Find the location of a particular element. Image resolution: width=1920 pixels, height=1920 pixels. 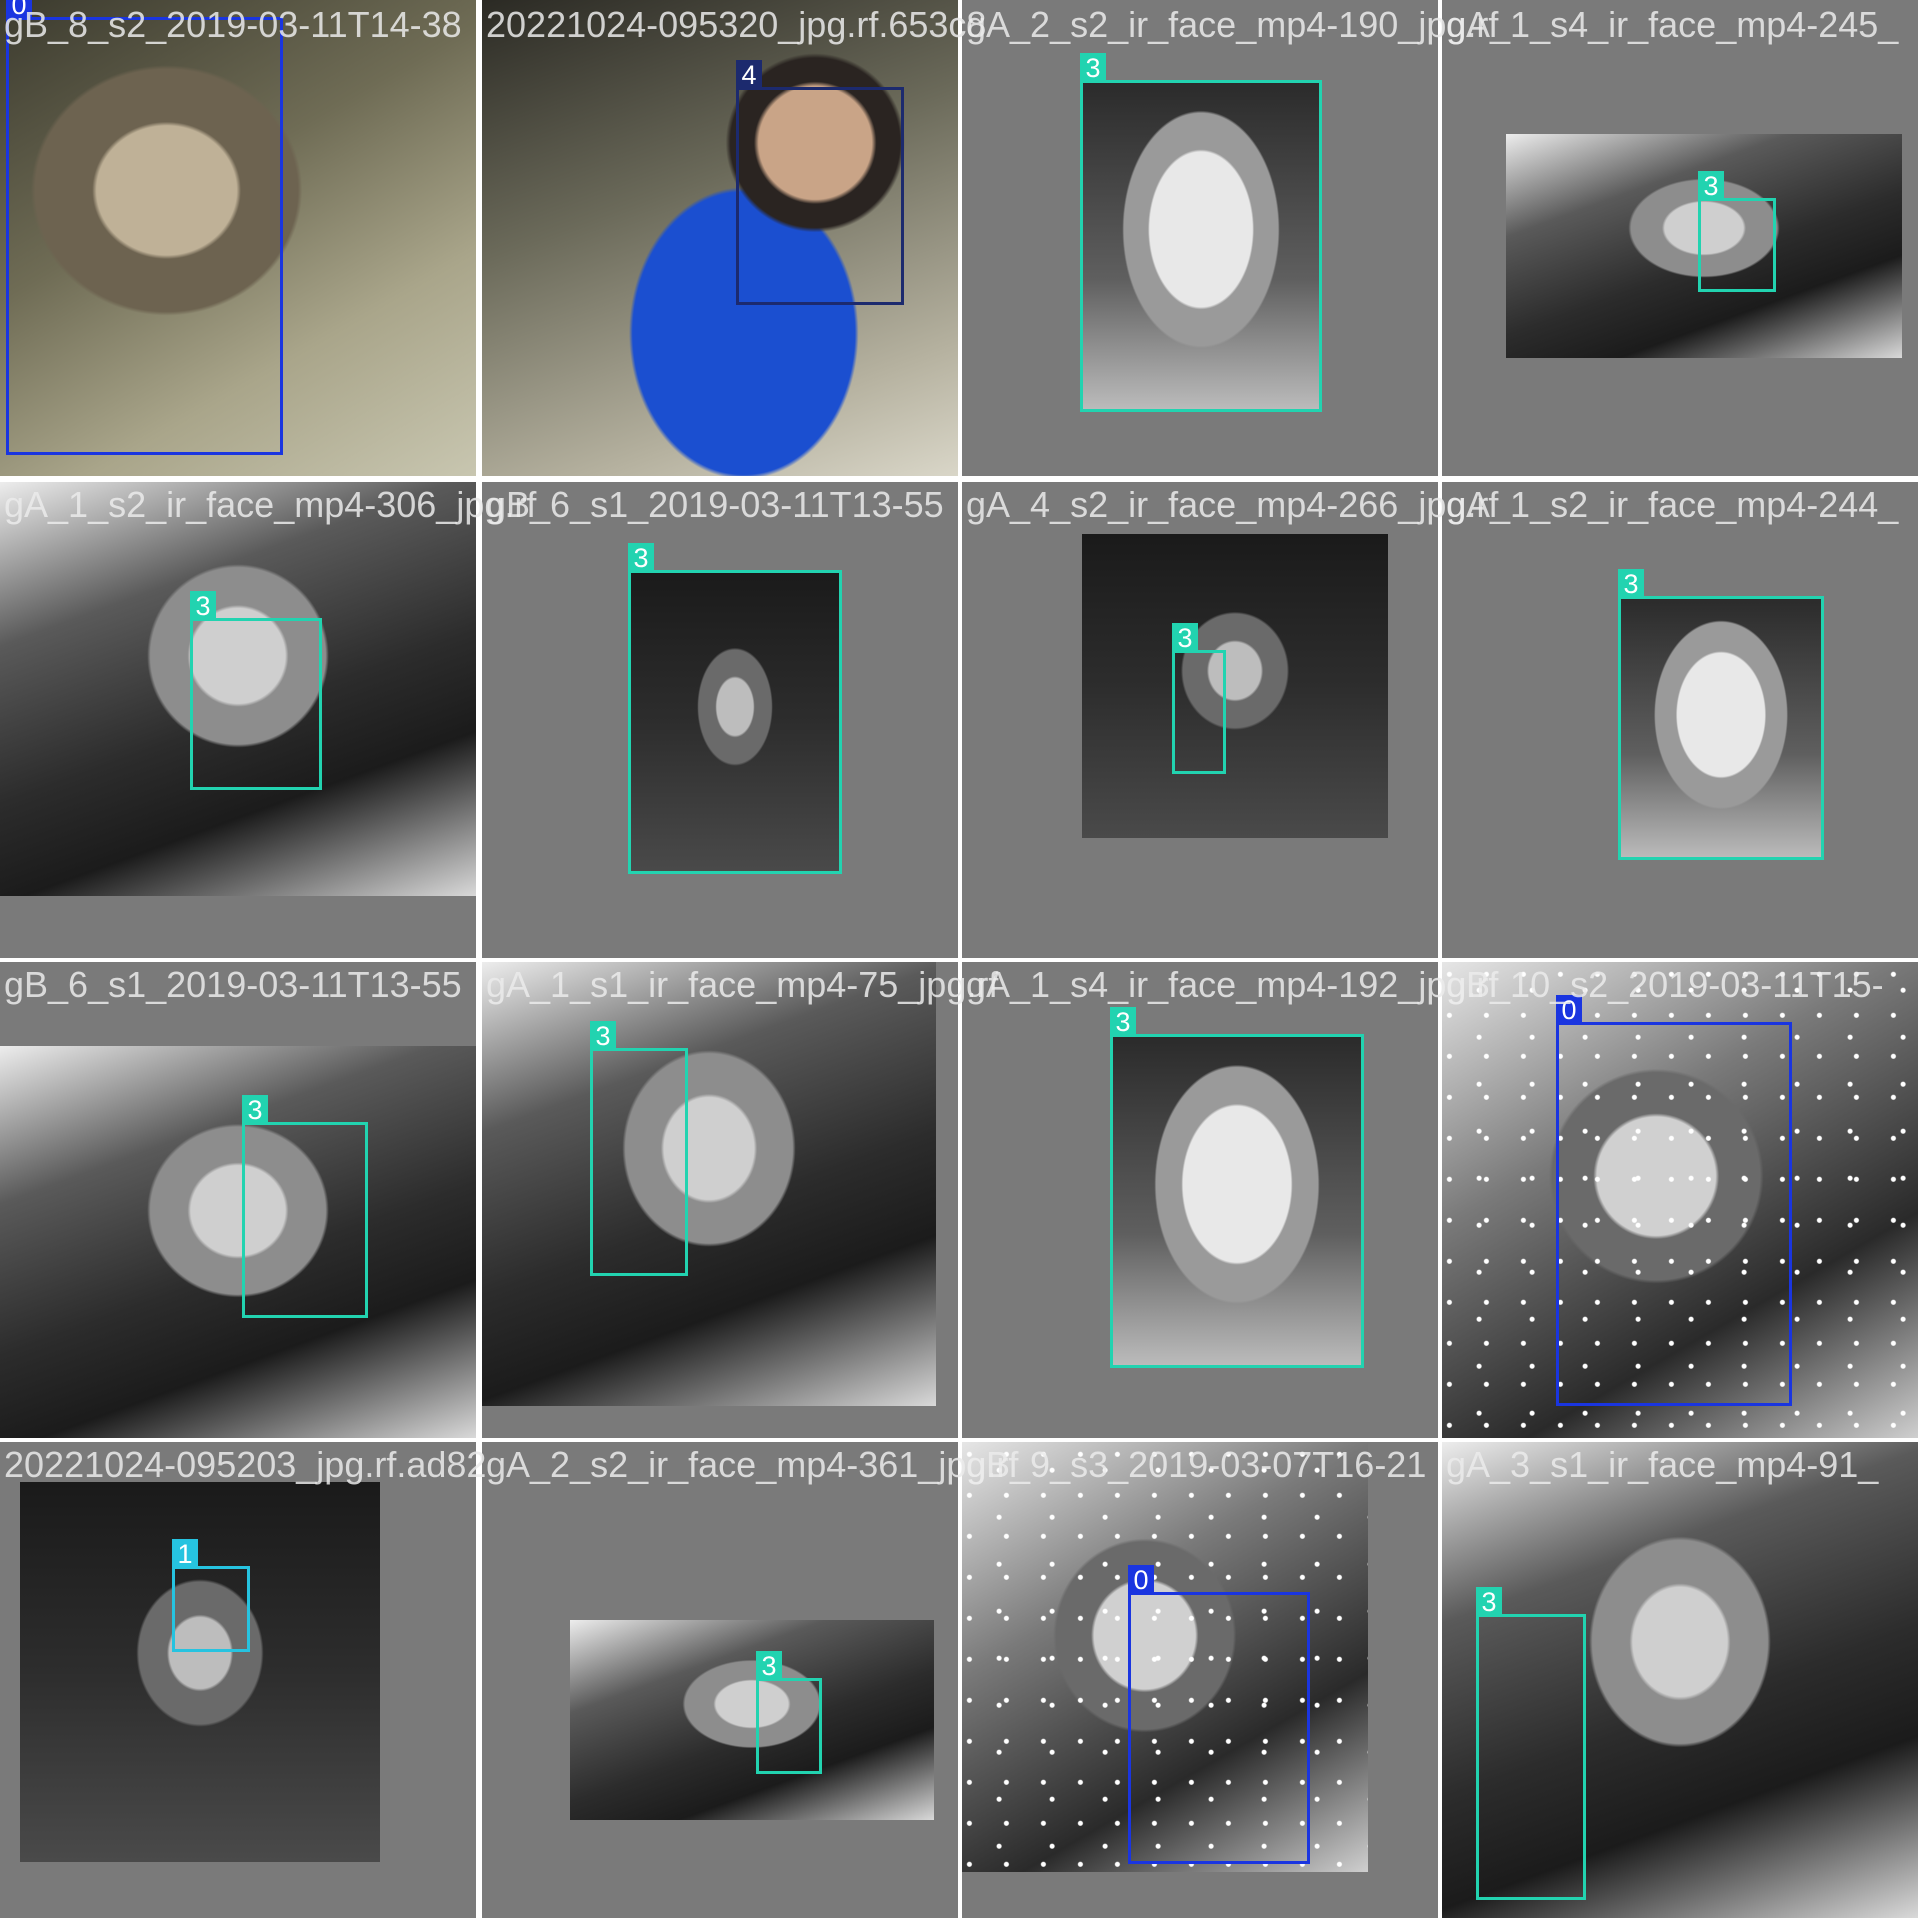

tile-13: 1 is located at coordinates (238, 1680).